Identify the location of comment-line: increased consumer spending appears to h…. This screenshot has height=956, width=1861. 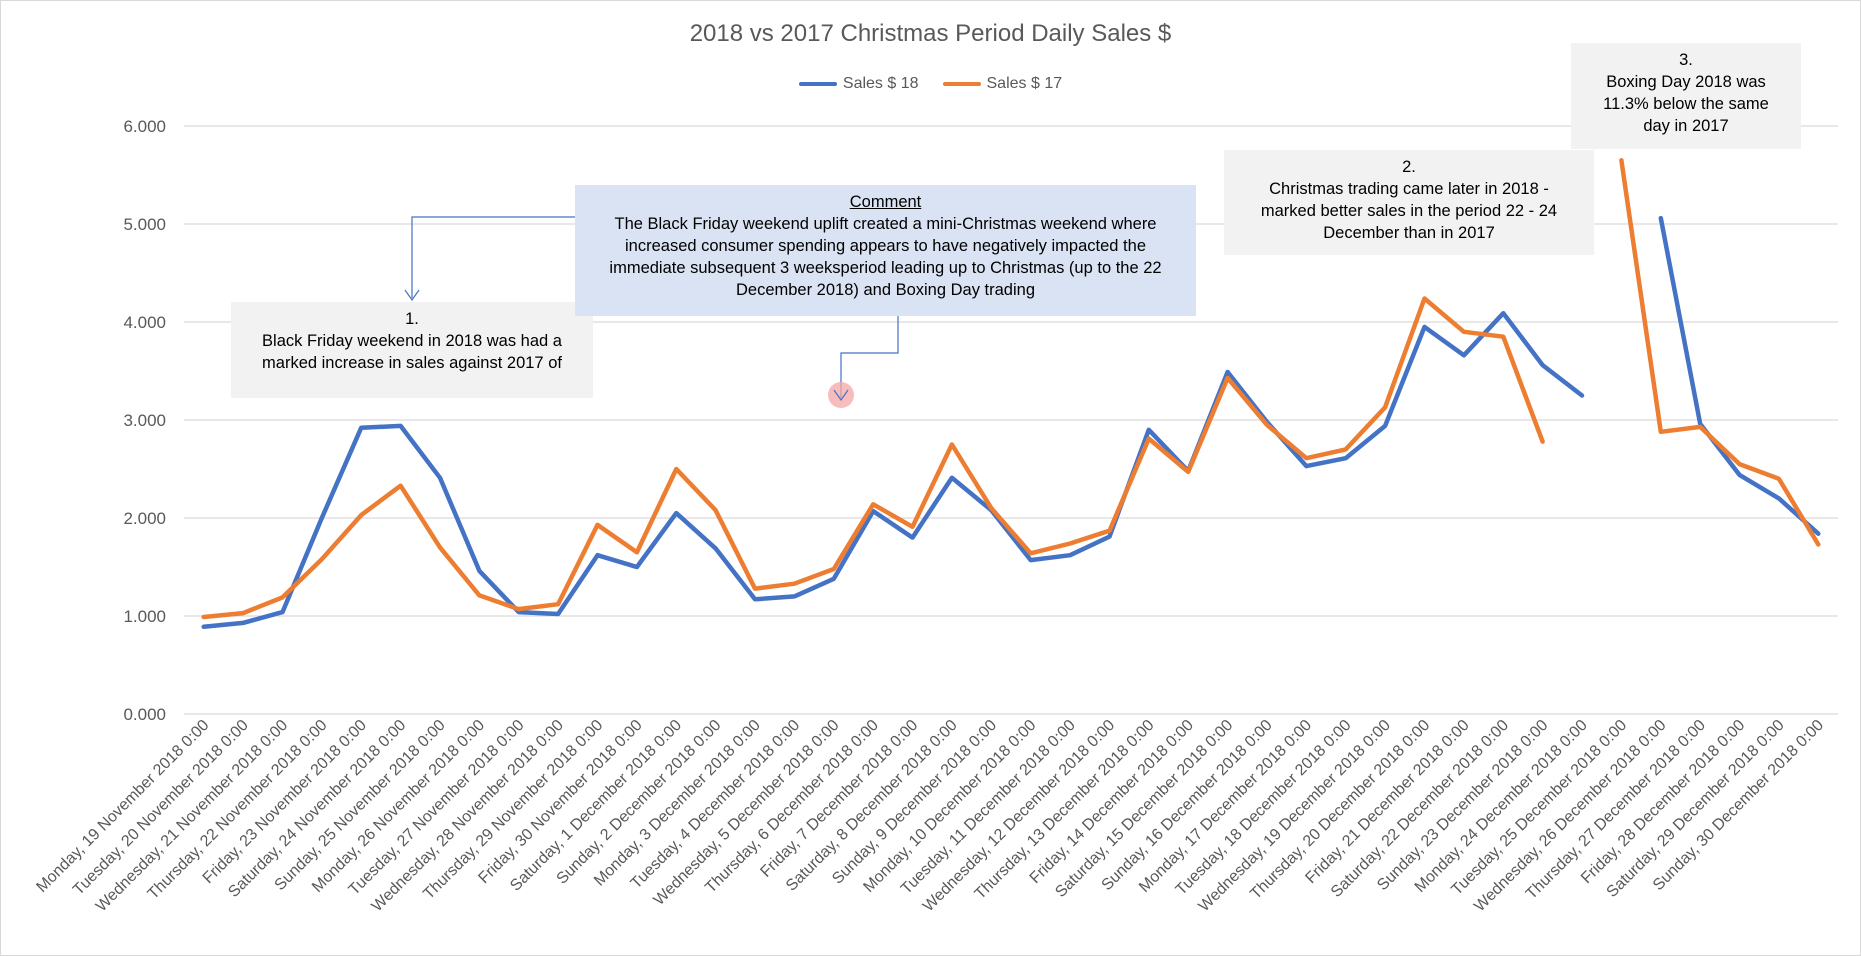
(885, 246).